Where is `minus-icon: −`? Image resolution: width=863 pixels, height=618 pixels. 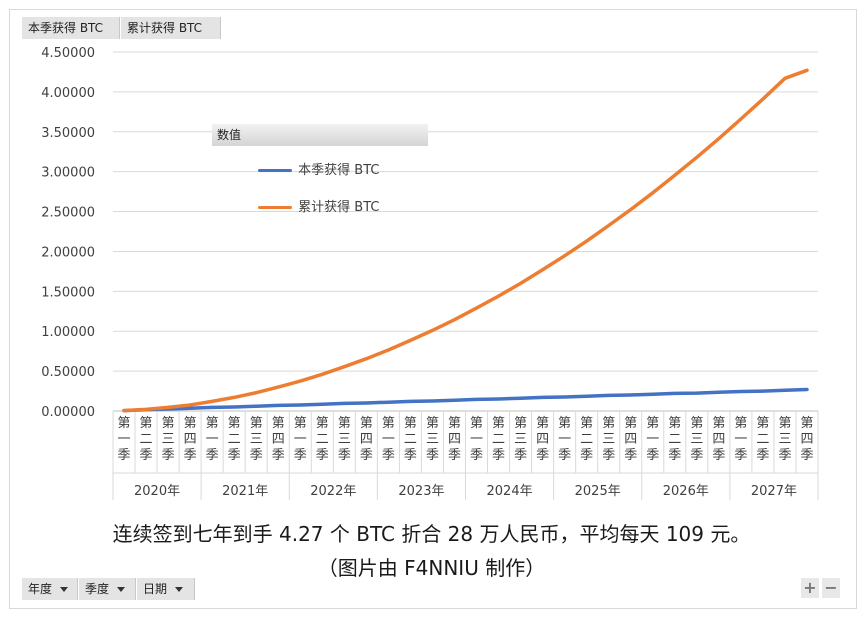
minus-icon: − is located at coordinates (831, 587).